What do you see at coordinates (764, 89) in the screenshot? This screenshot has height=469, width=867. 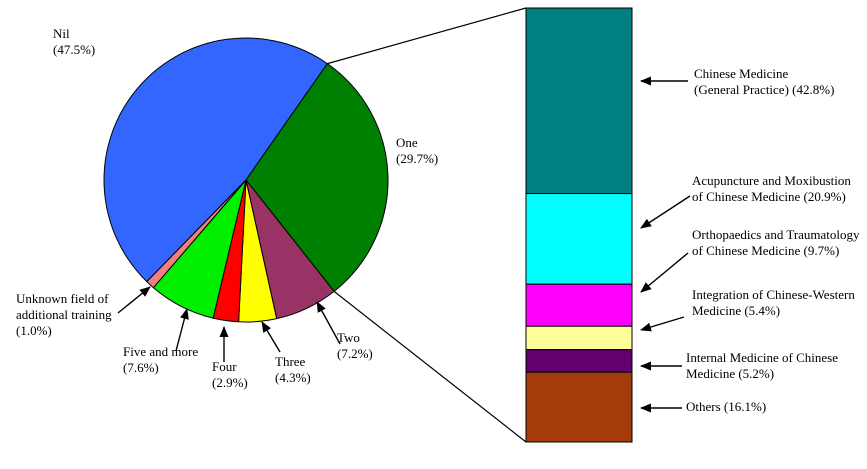 I see `bar-label-cmgp-line2: (General Practice) (42.8%)` at bounding box center [764, 89].